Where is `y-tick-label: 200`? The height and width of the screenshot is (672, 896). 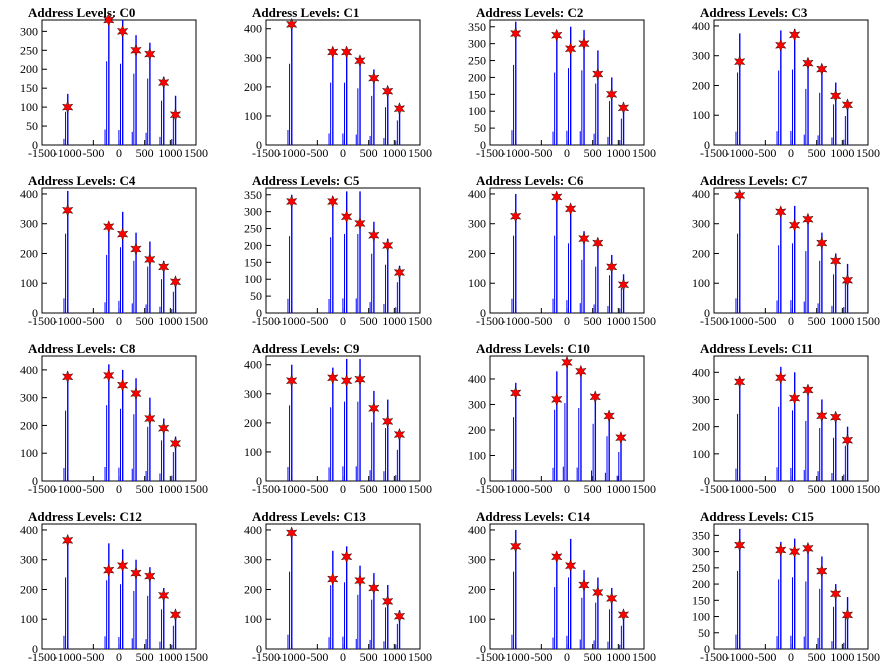
y-tick-label: 200 is located at coordinates (477, 253).